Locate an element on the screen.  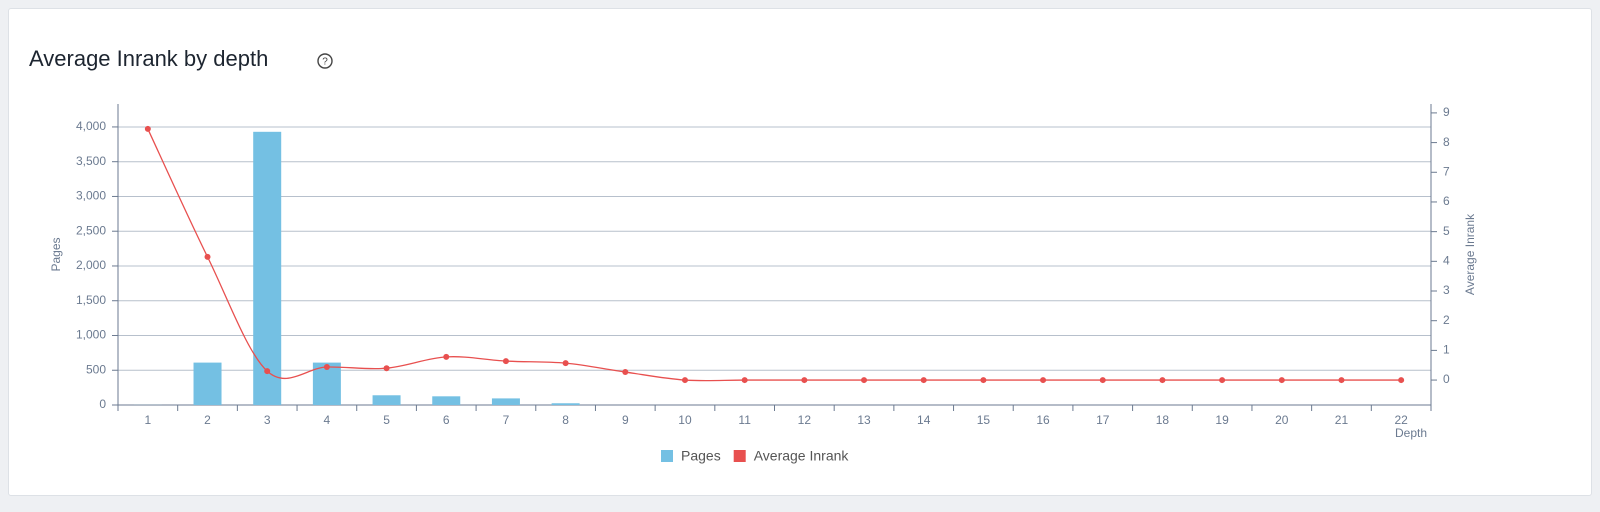
y2-tick-label: 8 is located at coordinates (1446, 142).